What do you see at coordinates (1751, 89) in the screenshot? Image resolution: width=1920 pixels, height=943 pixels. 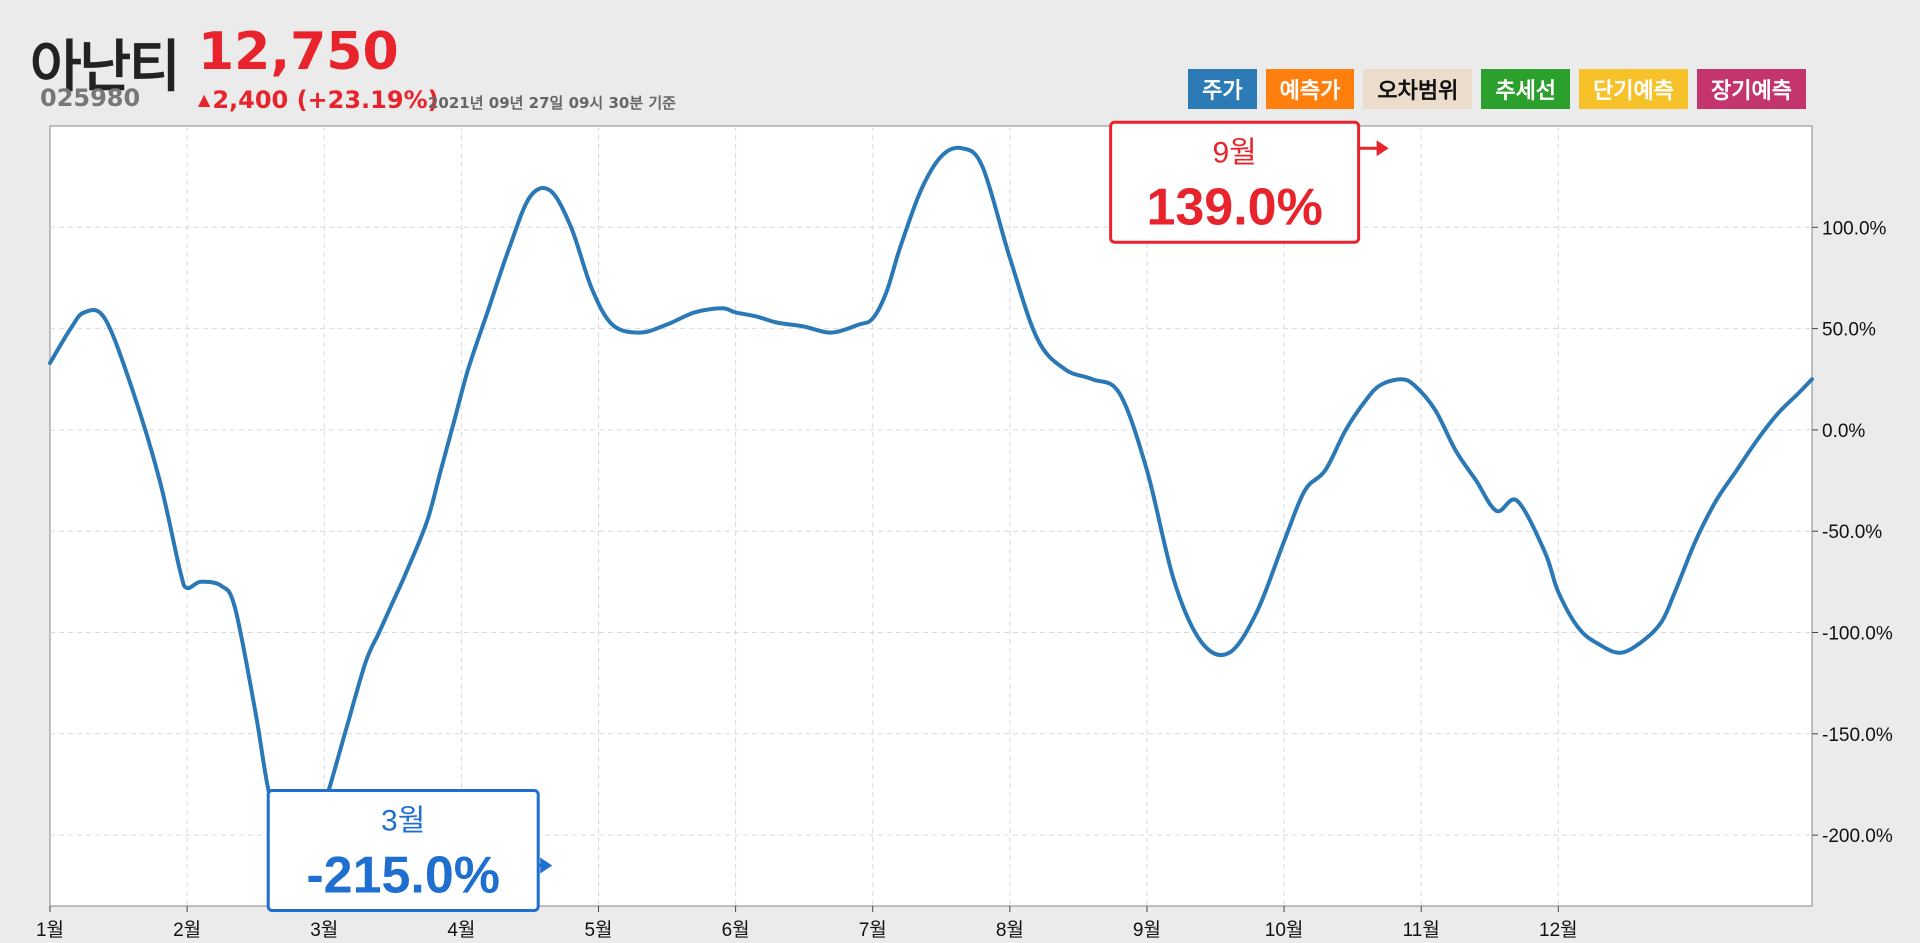 I see `legend-item-long-term-forecast: 장기예측` at bounding box center [1751, 89].